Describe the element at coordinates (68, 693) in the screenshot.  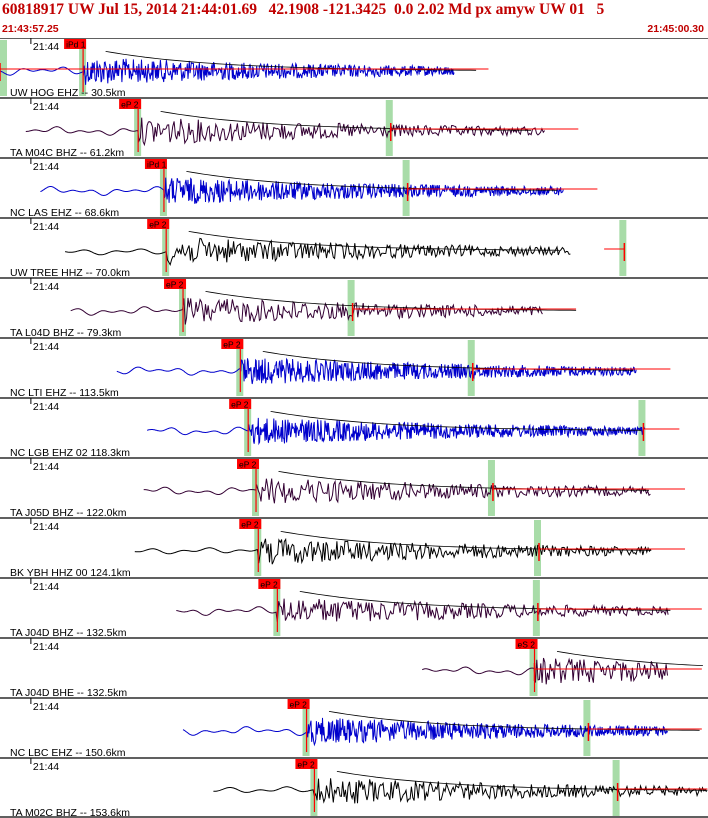
I see `station-label: TA J04D BHE -- 132.5km` at that location.